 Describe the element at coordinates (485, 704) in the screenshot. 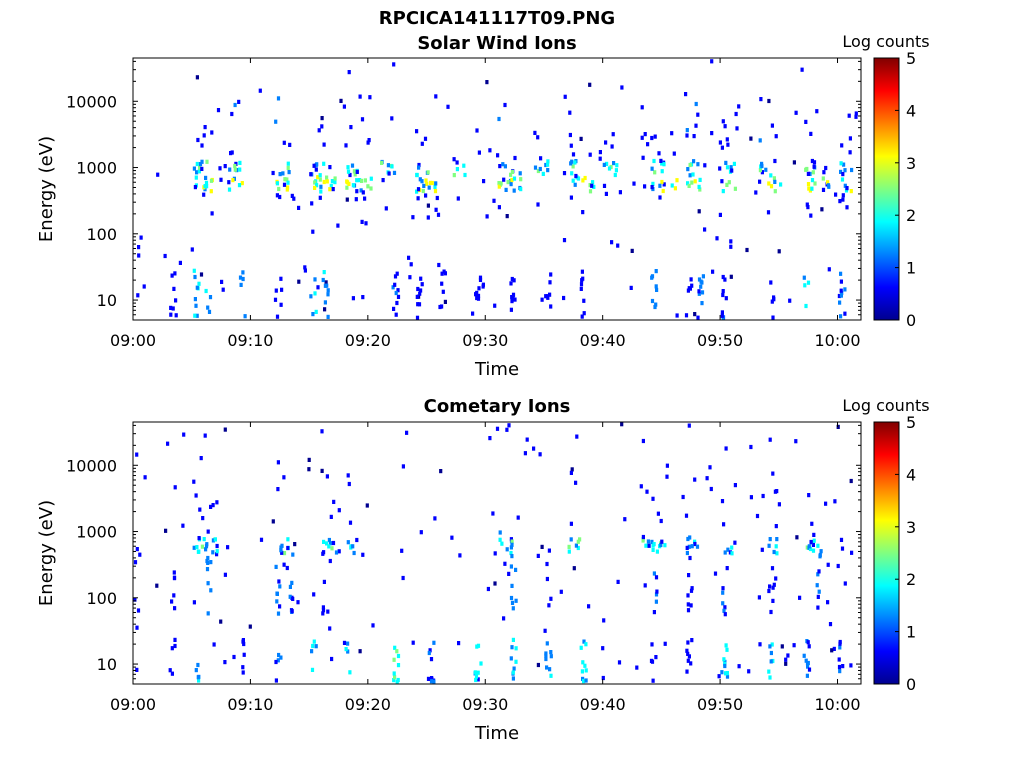

I see `x-tick-label: 09:30` at that location.